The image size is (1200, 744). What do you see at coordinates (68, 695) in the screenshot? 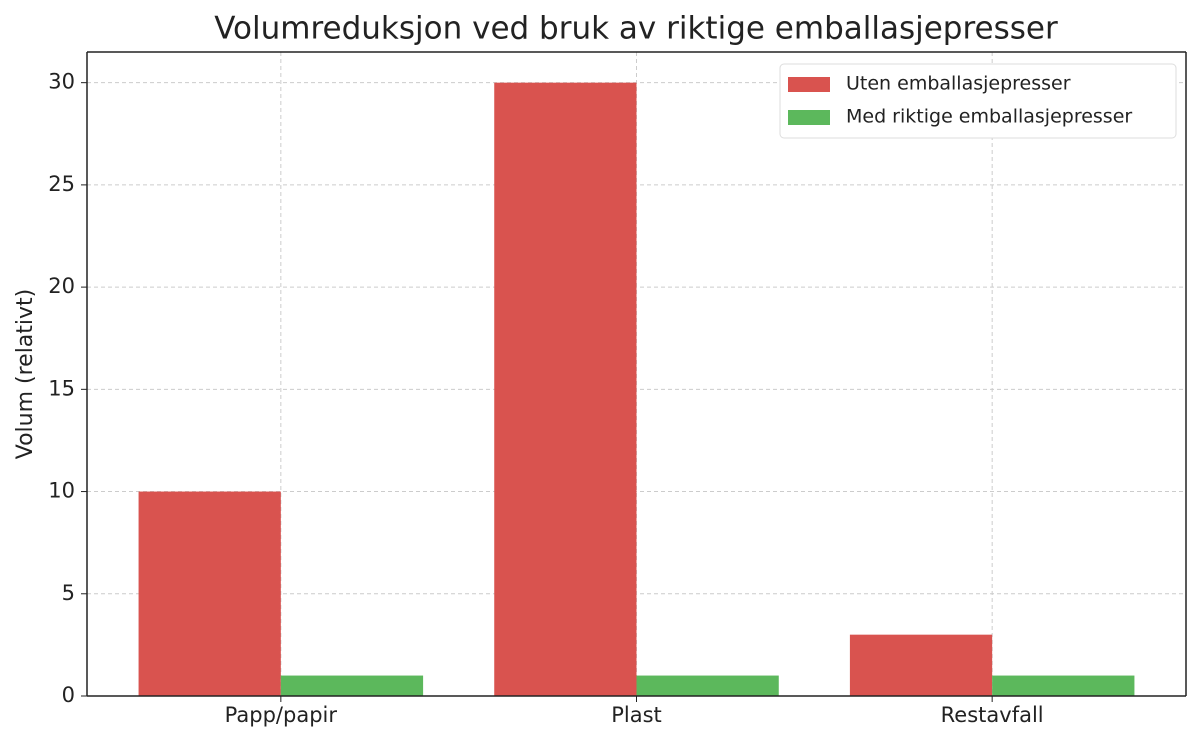
I see `y-tick-label: 0` at bounding box center [68, 695].